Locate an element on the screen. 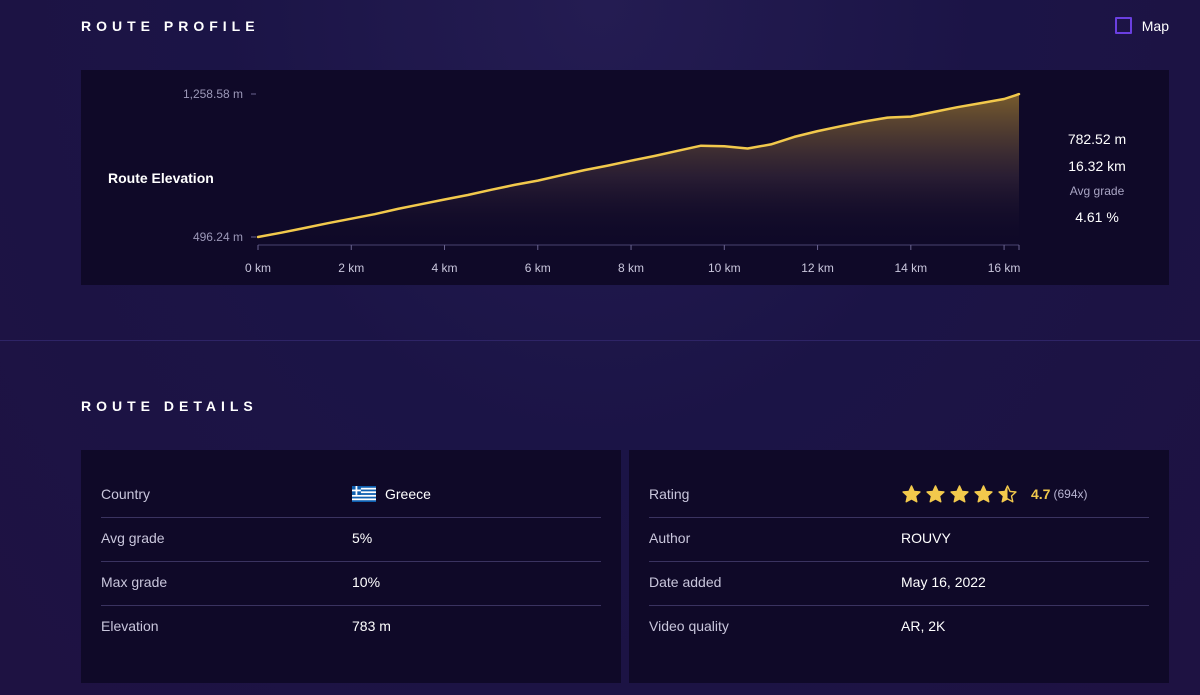 The height and width of the screenshot is (695, 1200). author-label: Author is located at coordinates (670, 537).